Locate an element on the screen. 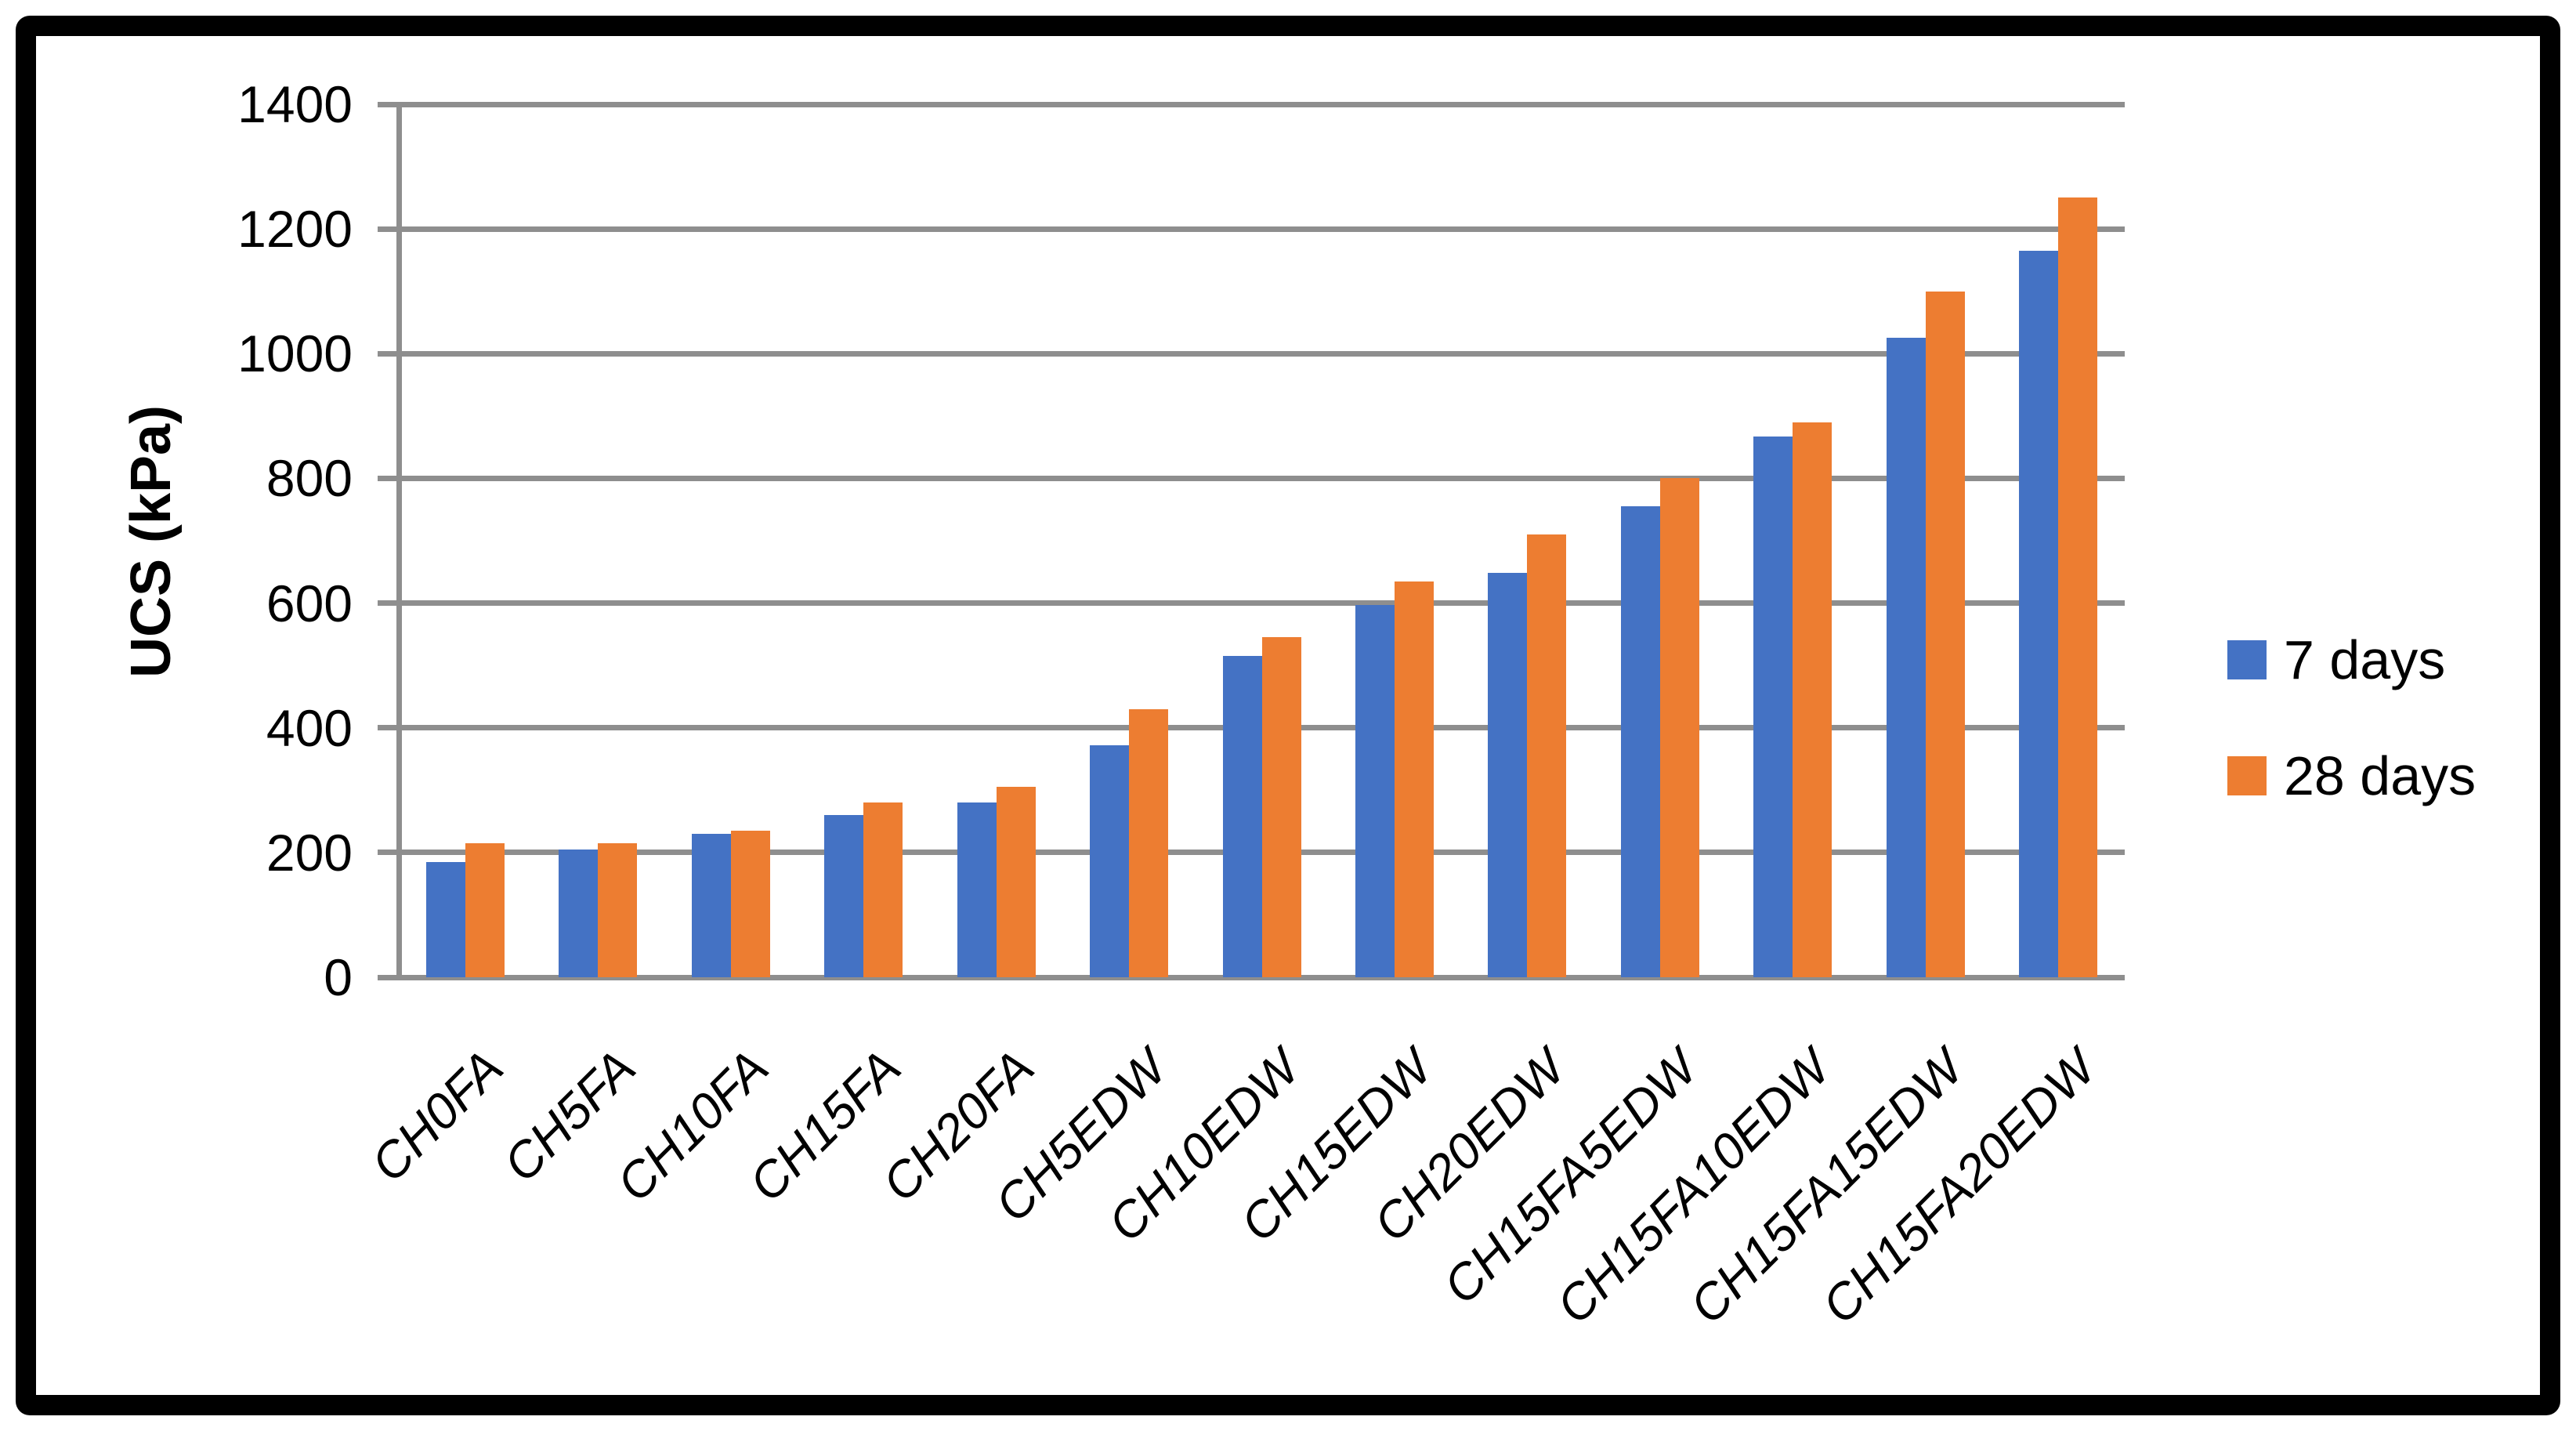 The width and height of the screenshot is (2576, 1431). y-tick-label-200: 200 is located at coordinates (309, 852).